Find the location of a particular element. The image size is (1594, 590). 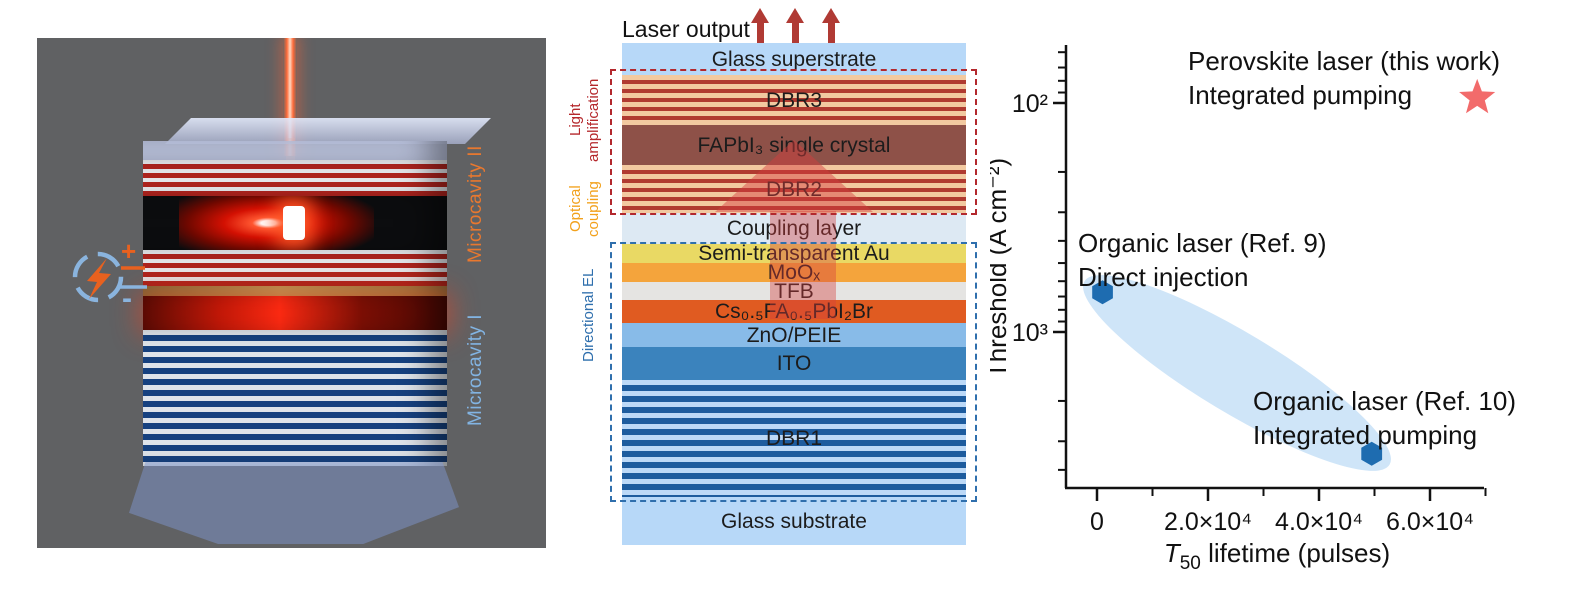

x-axis-title-symbol: T is located at coordinates (1173, 553).